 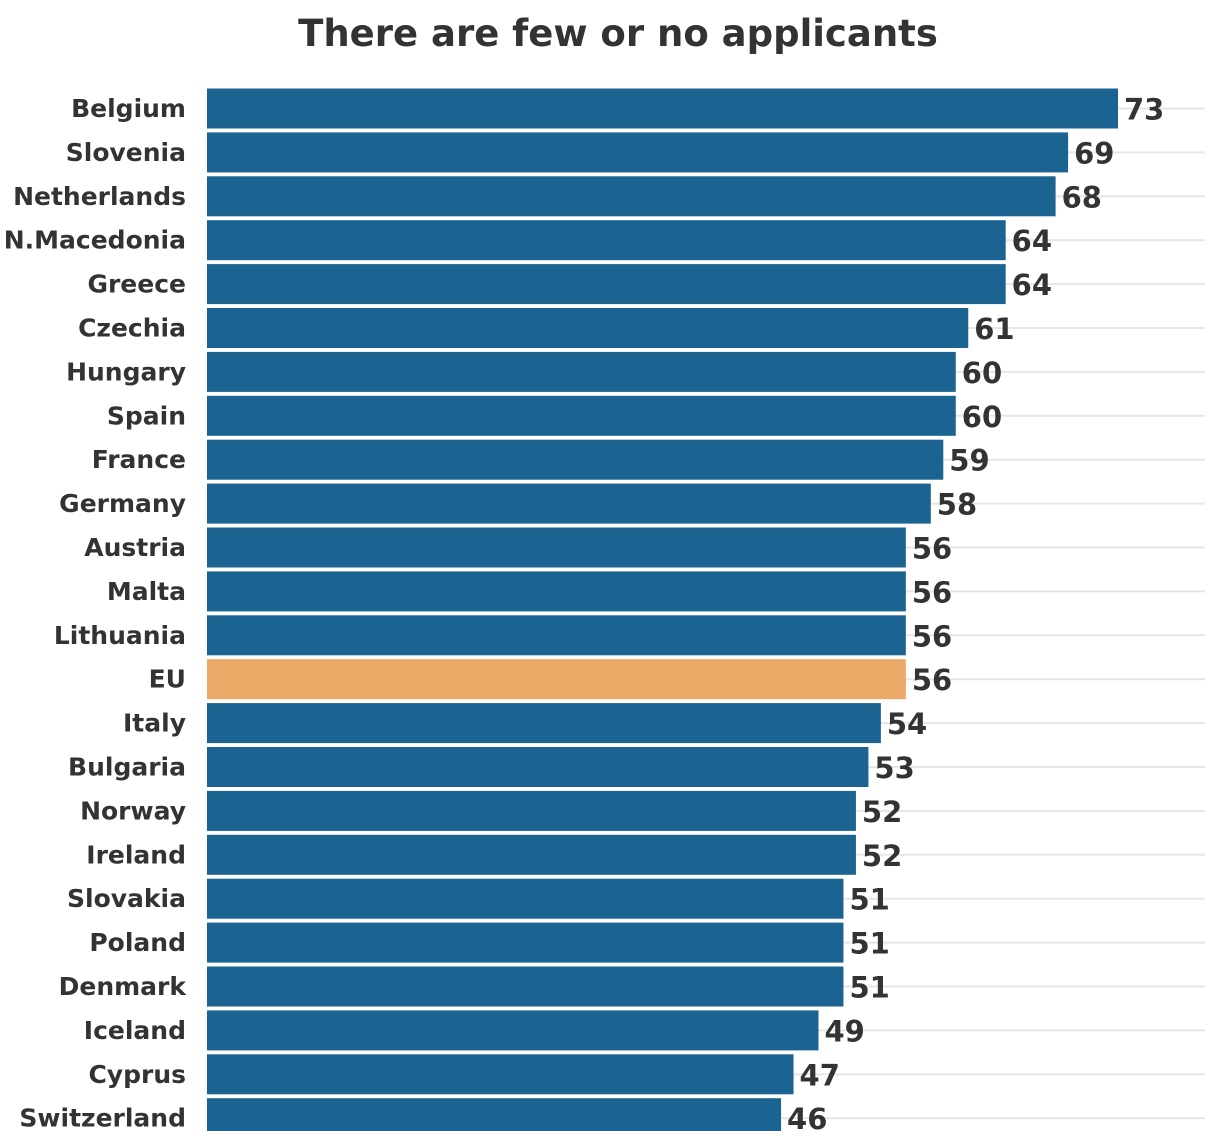 I want to click on bar-cyprus, so click(x=500, y=1074).